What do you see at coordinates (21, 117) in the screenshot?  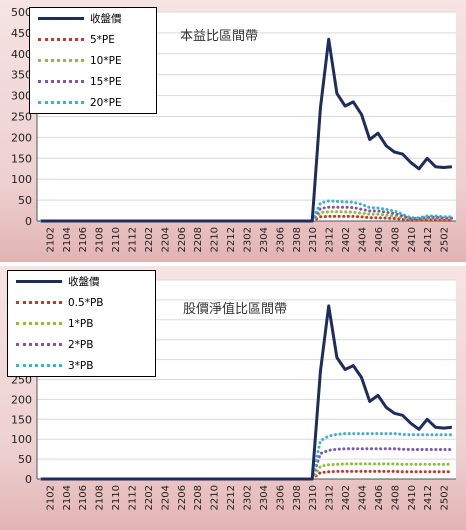 I see `y-tick-label: 250` at bounding box center [21, 117].